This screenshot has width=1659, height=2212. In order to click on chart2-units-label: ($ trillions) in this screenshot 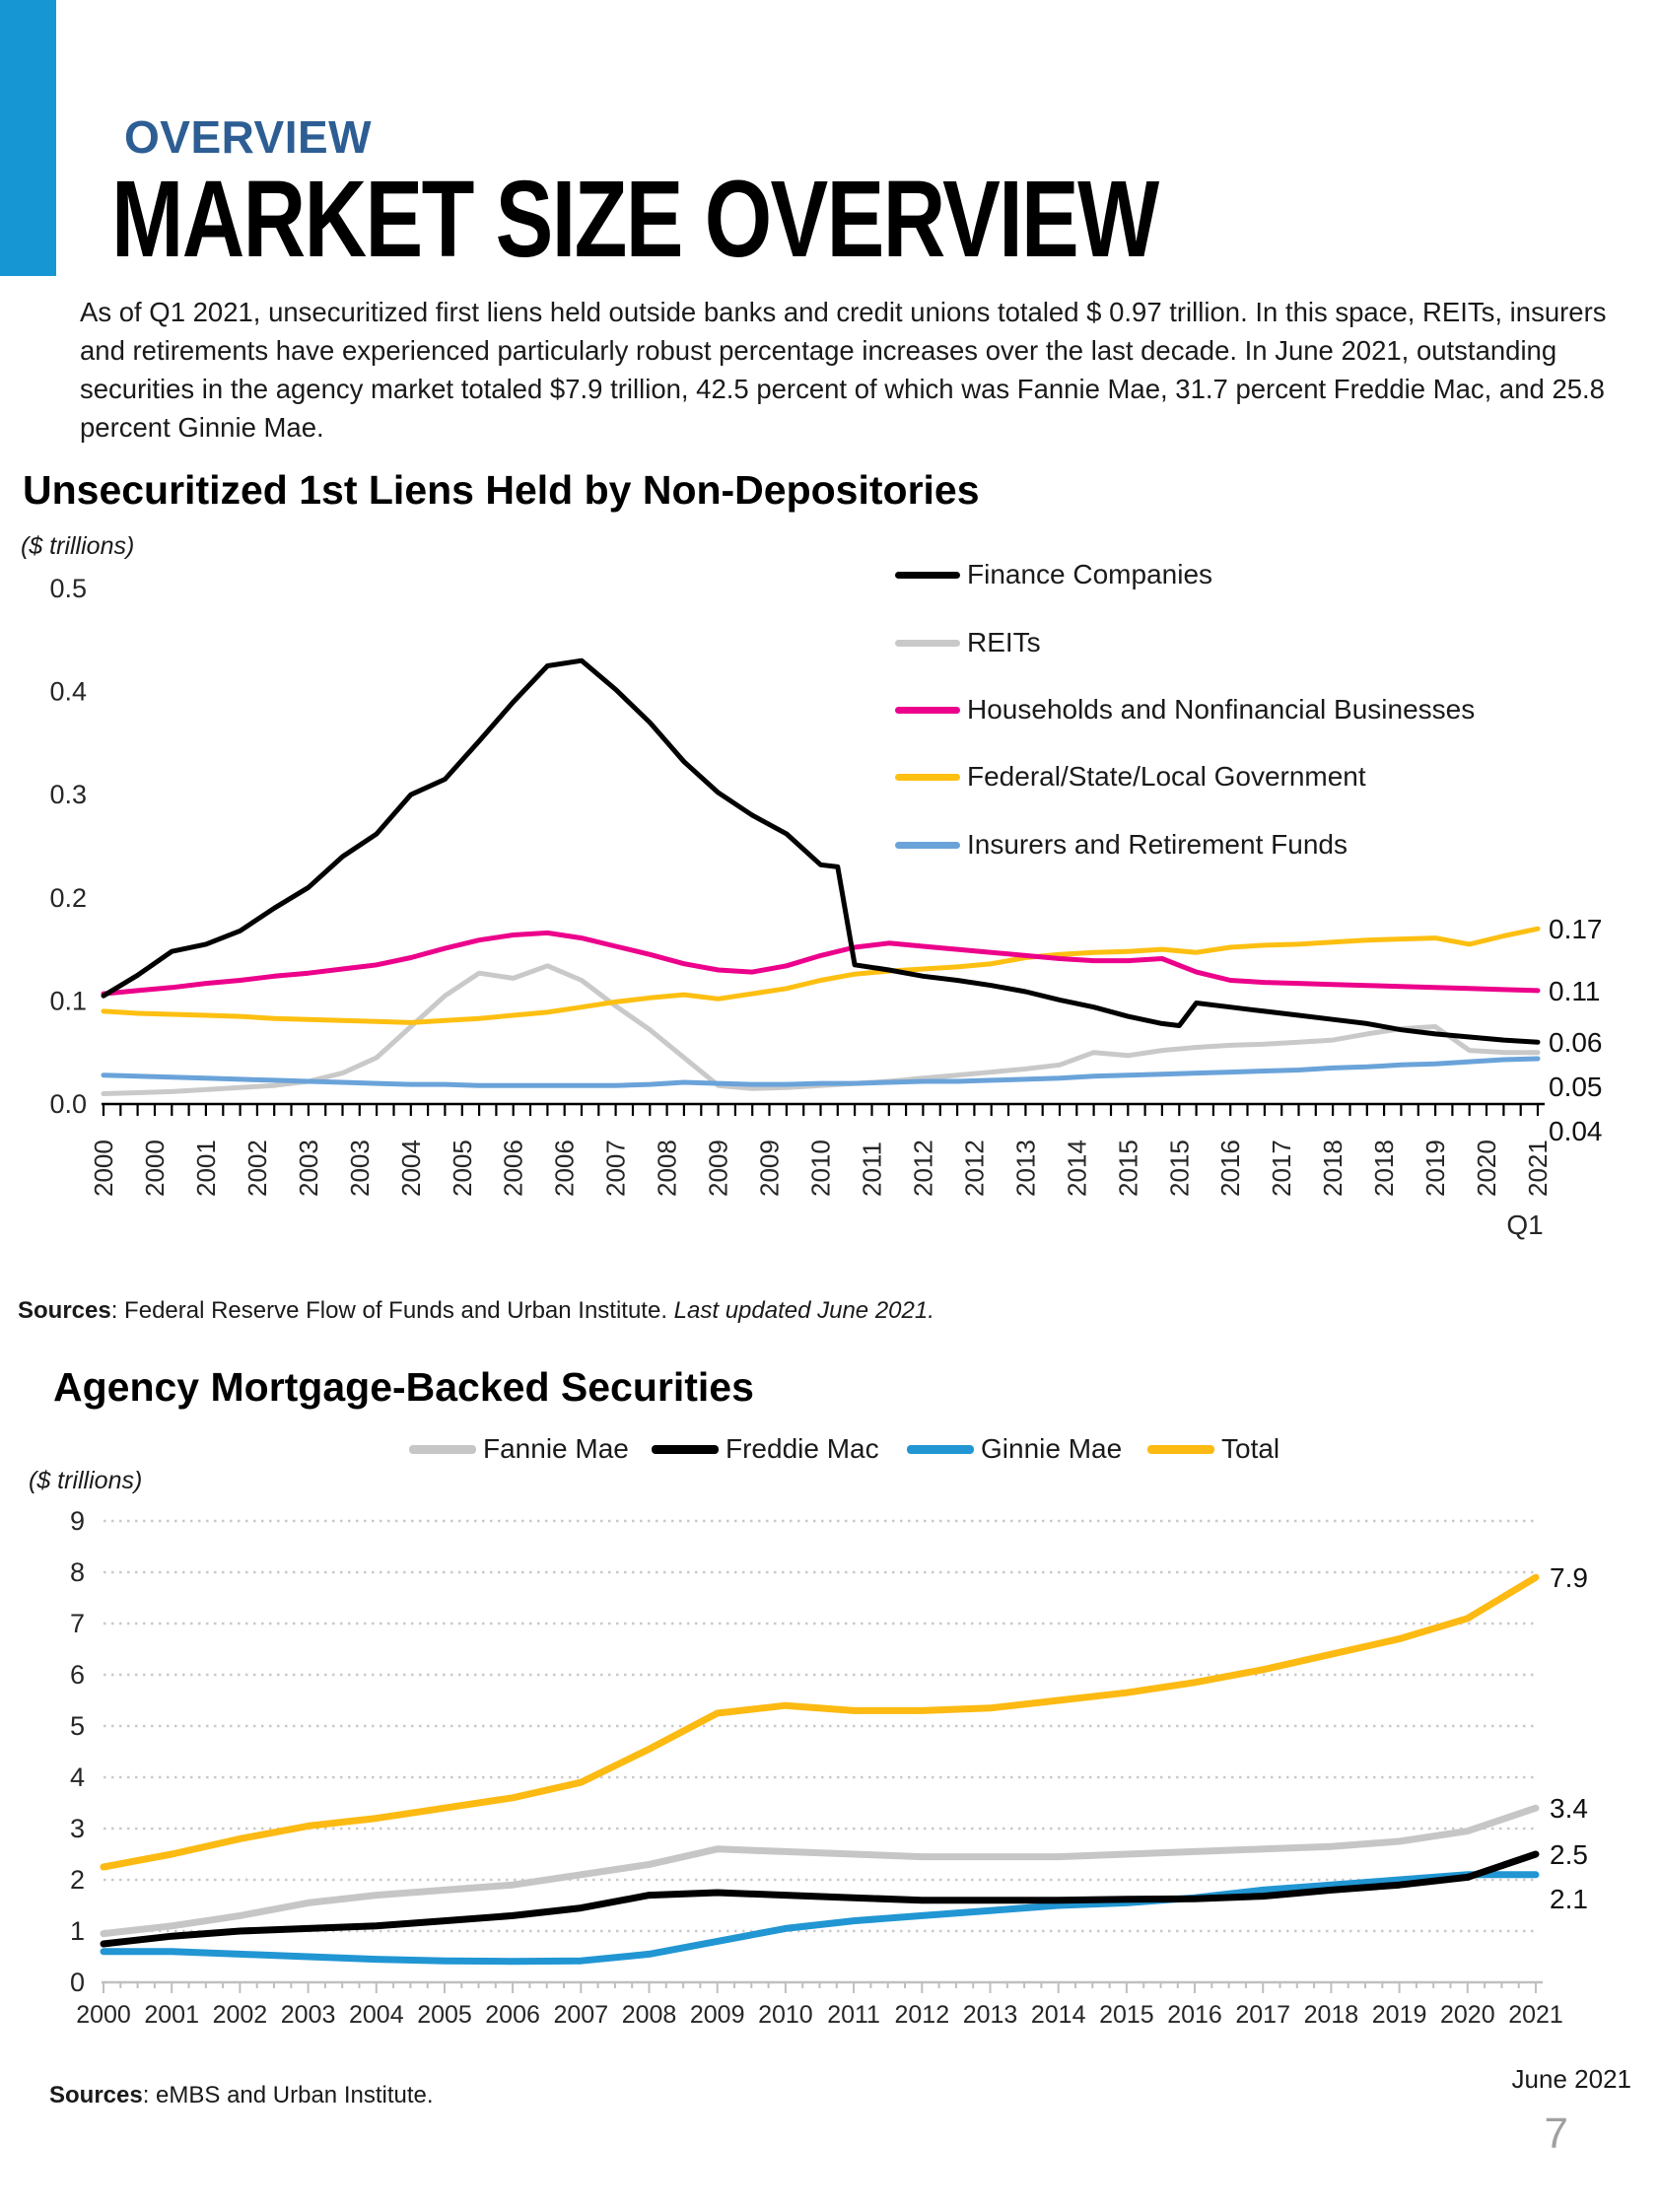, I will do `click(86, 1481)`.